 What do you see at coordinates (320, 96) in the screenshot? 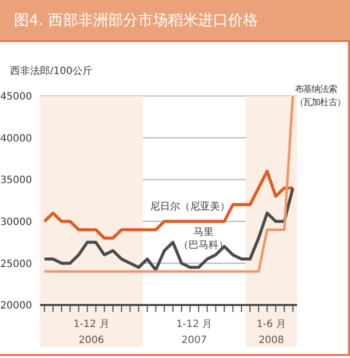
I see `series-label: 布基纳法索（瓦加杜古）` at bounding box center [320, 96].